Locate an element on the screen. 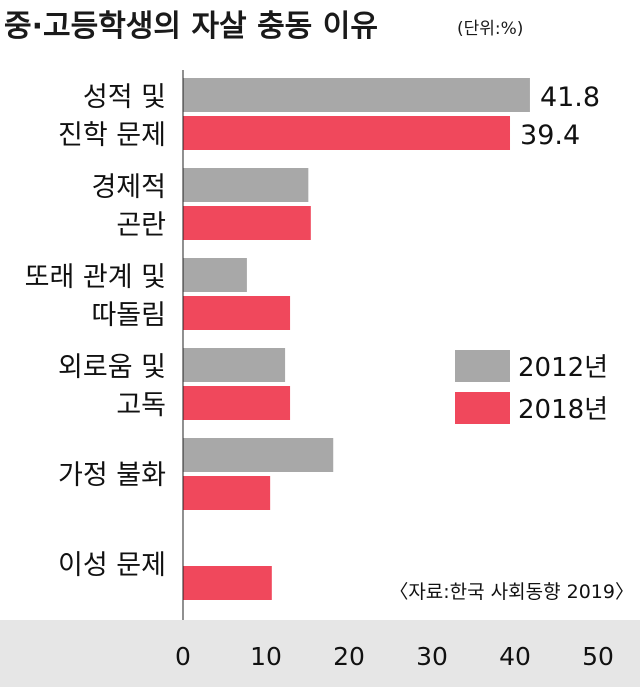 This screenshot has height=687, width=640. value-labels: 41.8 39.4 is located at coordinates (560, 116).